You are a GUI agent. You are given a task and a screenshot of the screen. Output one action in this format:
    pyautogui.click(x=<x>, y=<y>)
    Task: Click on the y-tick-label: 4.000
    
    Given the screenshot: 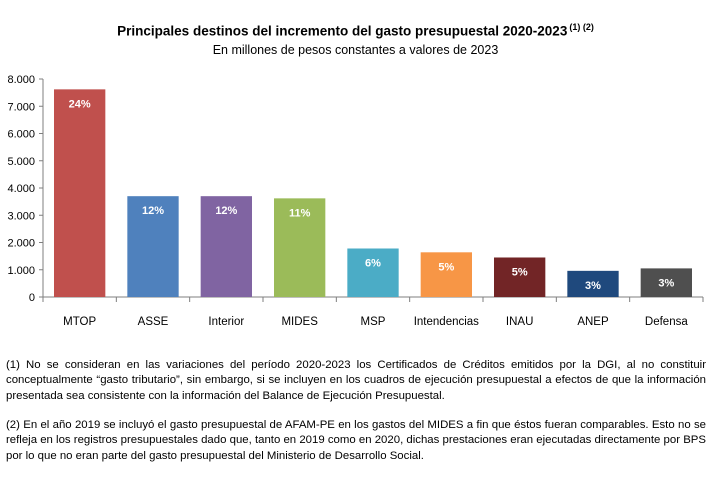 What is the action you would take?
    pyautogui.click(x=21, y=189)
    